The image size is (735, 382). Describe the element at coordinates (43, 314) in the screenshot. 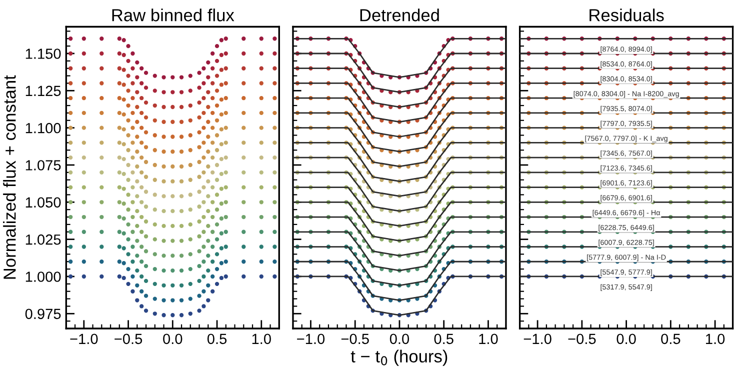

I see `y-tick-label: 0.975` at that location.